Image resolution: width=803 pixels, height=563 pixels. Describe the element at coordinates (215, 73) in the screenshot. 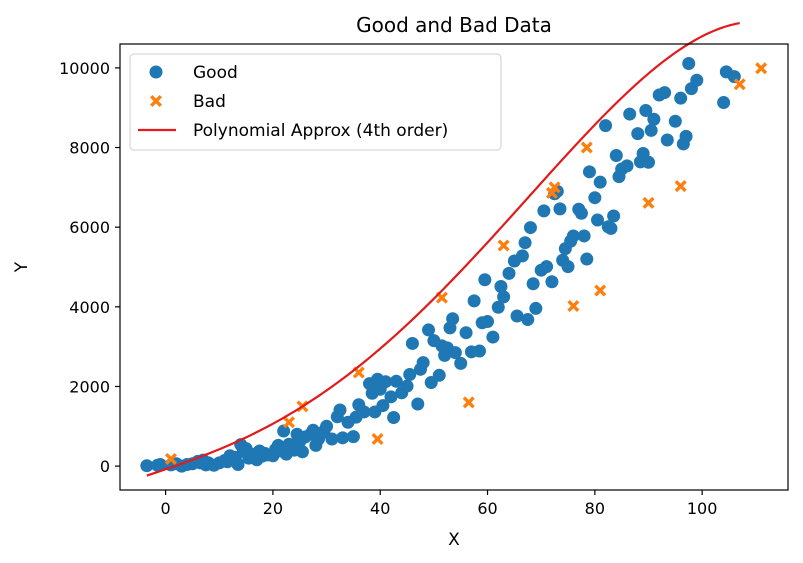

I see `legend-good-label: Good` at that location.